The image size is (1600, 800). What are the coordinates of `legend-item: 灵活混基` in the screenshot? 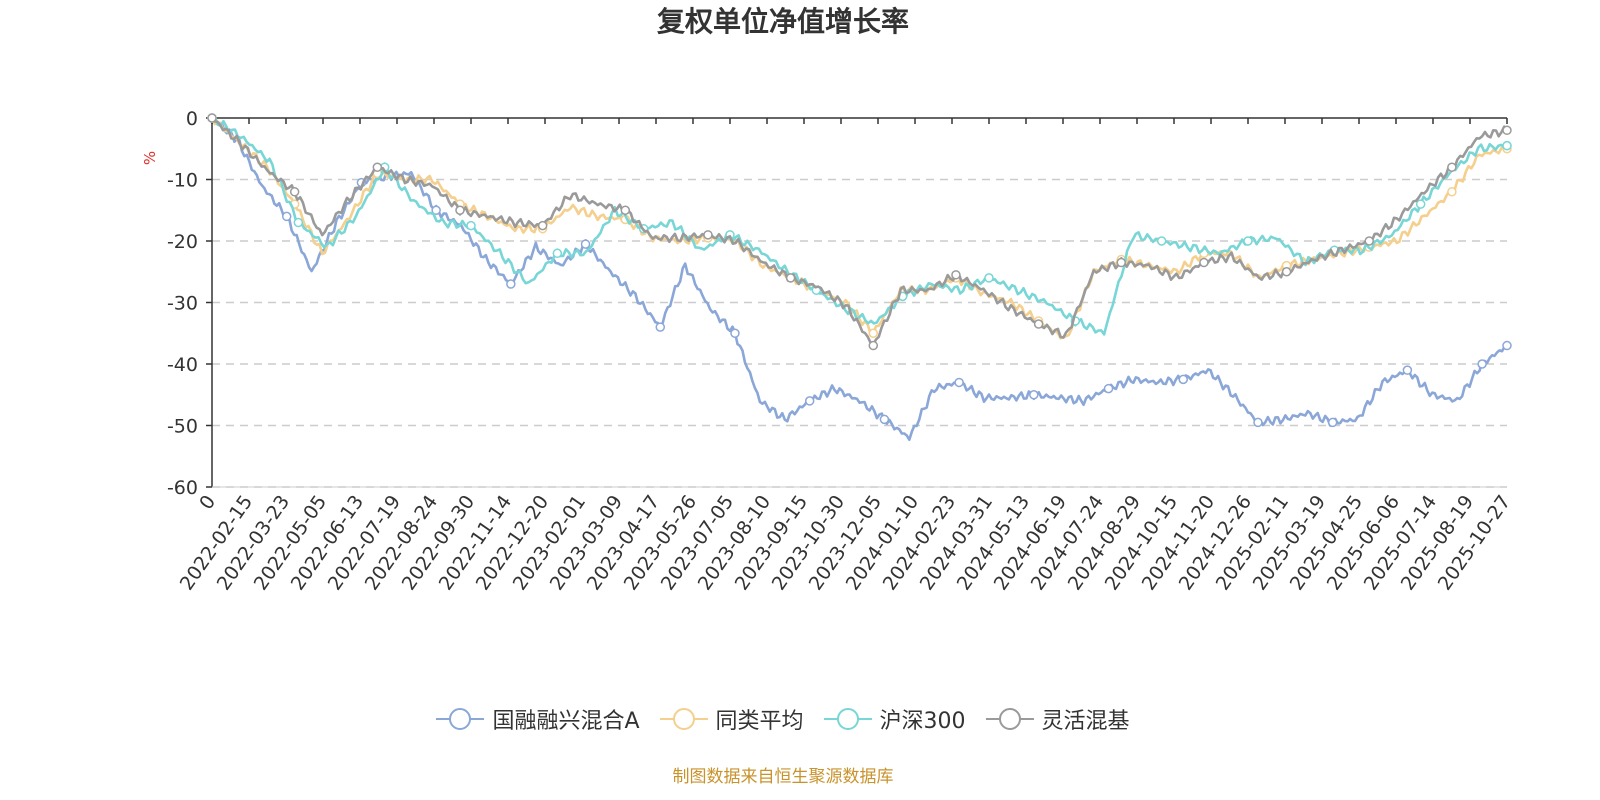 It's located at (1057, 719).